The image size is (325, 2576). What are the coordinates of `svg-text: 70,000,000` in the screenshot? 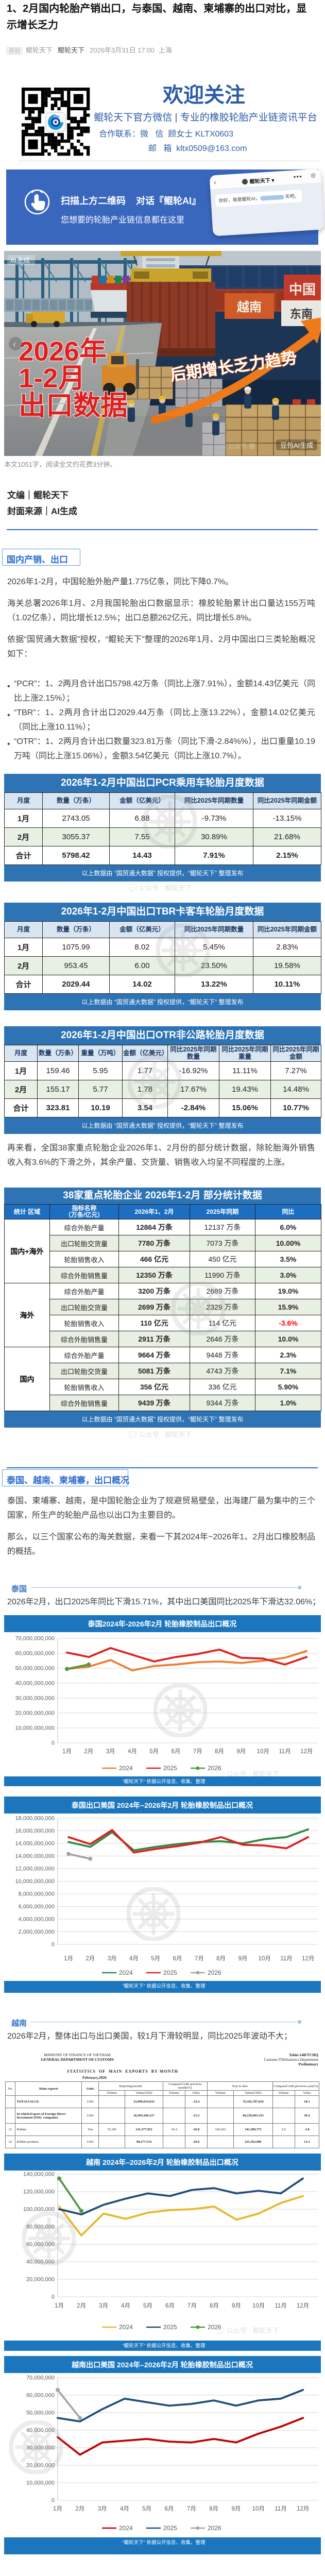 It's located at (40, 2378).